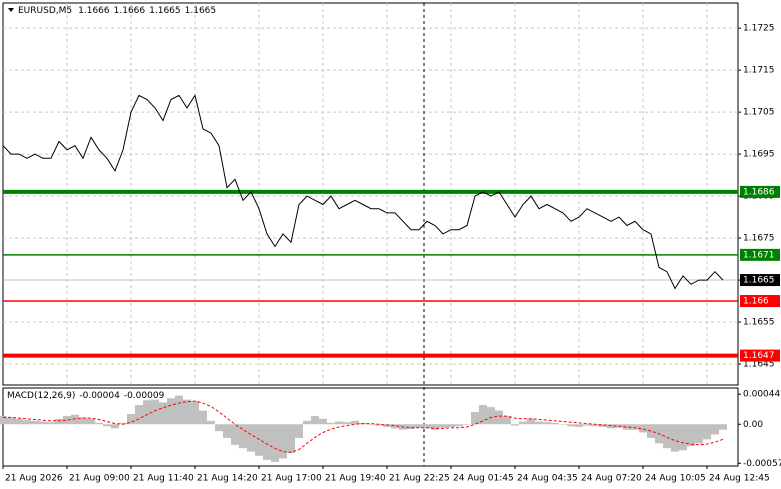 Image resolution: width=781 pixels, height=489 pixels. What do you see at coordinates (759, 71) in the screenshot?
I see `y-tick-label: 1.1715` at bounding box center [759, 71].